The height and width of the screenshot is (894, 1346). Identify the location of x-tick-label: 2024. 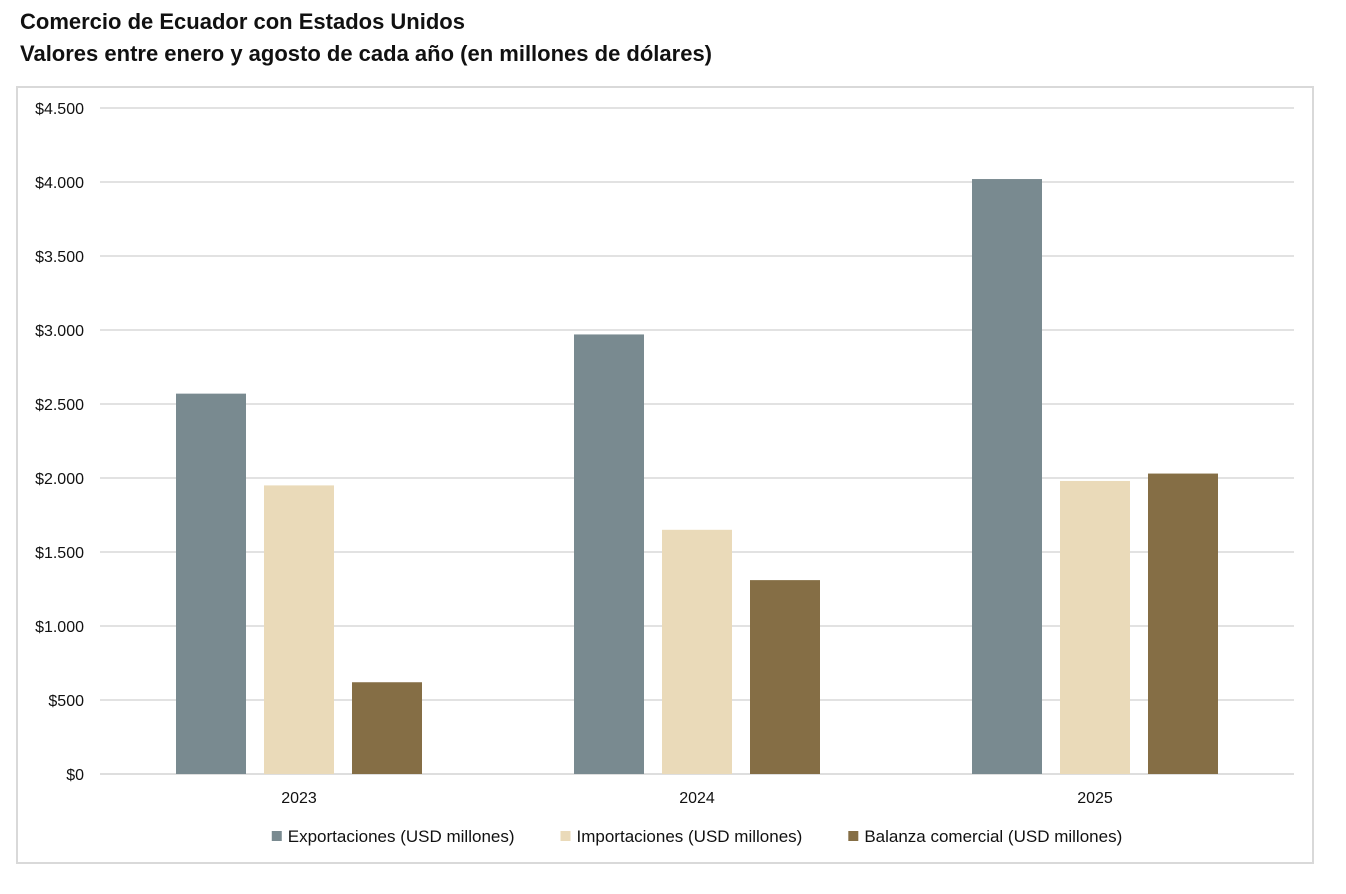
(697, 798).